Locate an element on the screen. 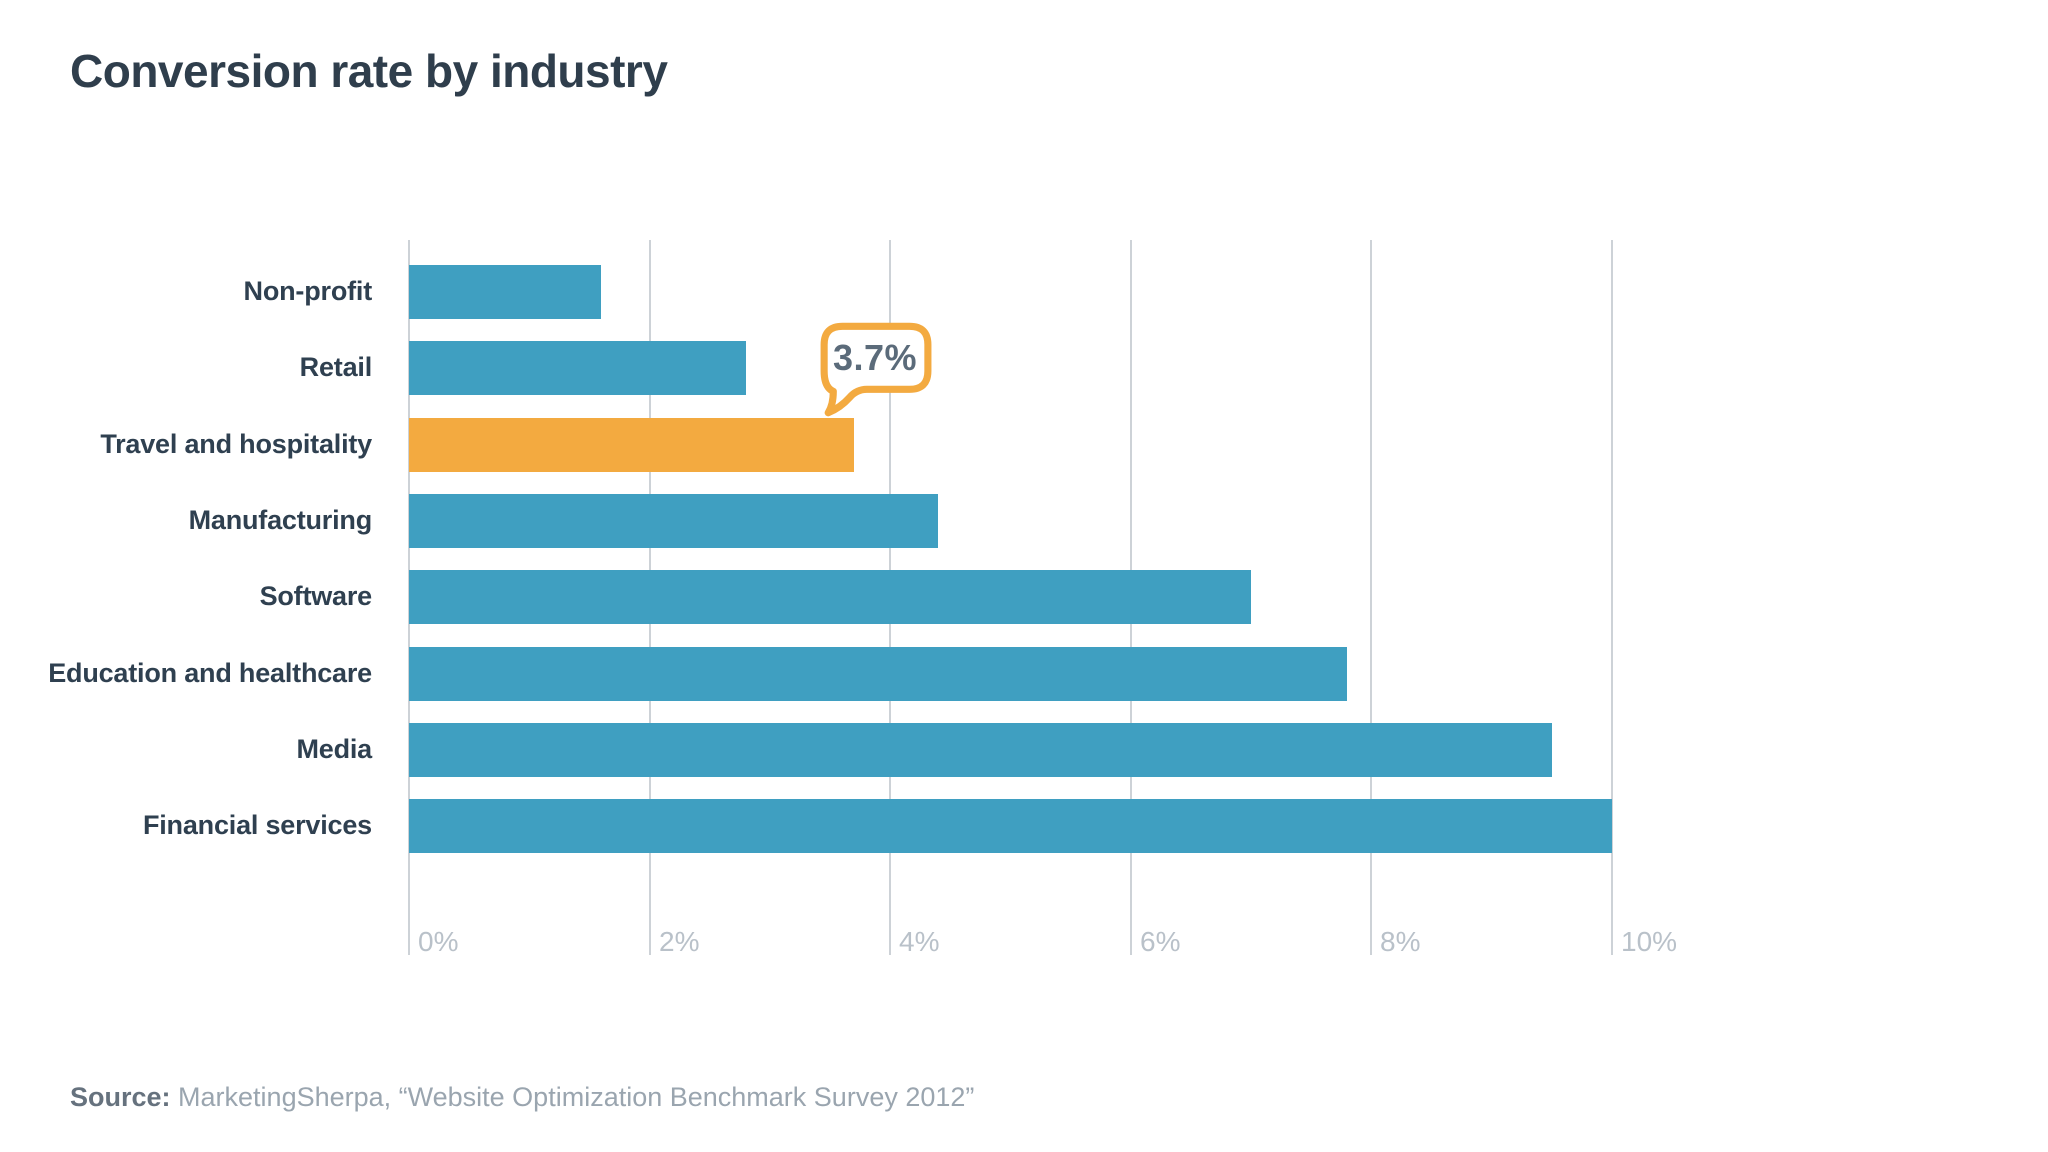  bar-non-profit is located at coordinates (505, 292).